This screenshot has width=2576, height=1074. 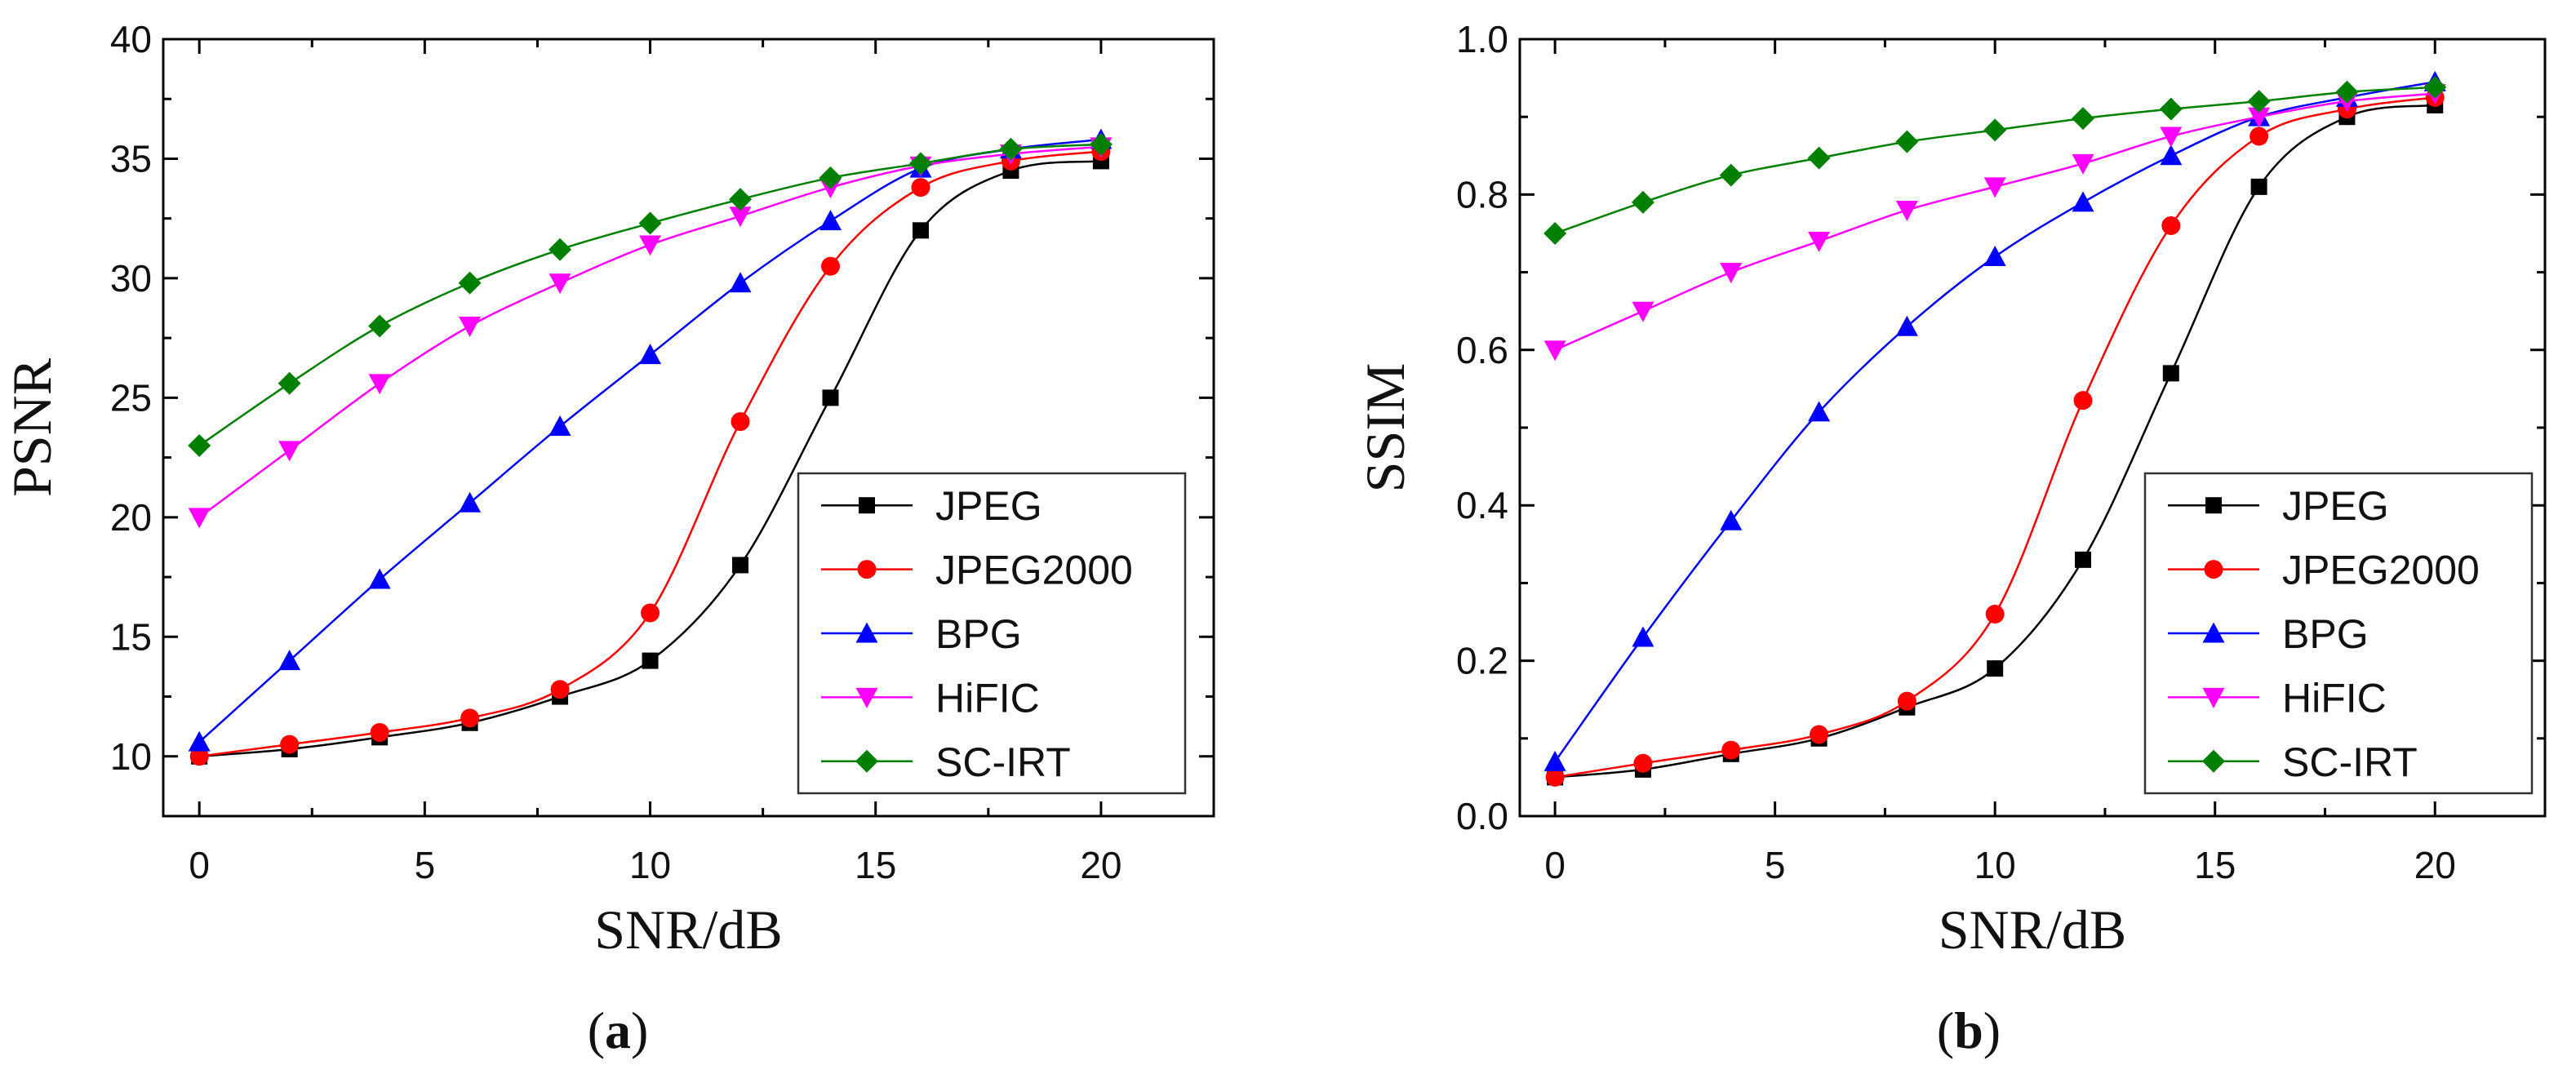 I want to click on x-axis-title: SNR/dB, so click(x=2033, y=930).